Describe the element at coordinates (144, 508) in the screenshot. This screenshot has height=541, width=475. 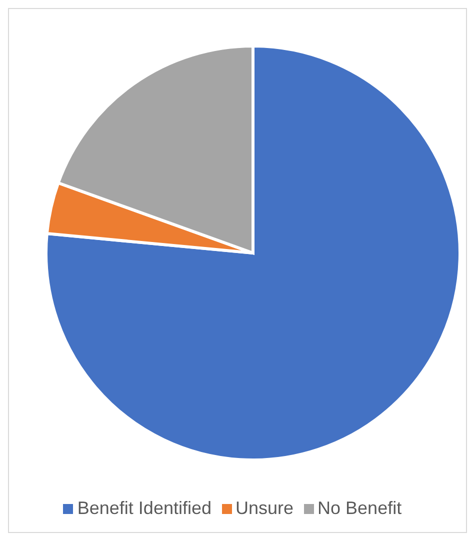
I see `legend-label: Benefit Identified` at that location.